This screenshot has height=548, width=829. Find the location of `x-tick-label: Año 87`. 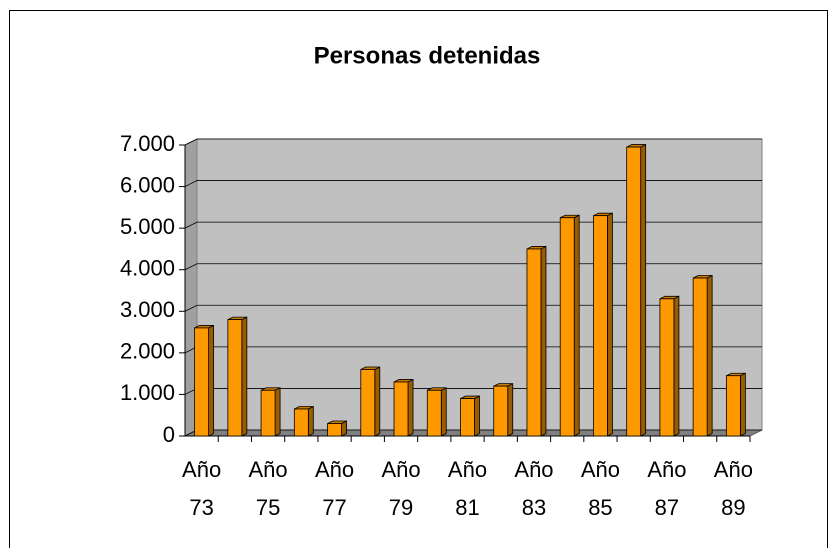

x-tick-label: Año 87 is located at coordinates (667, 488).